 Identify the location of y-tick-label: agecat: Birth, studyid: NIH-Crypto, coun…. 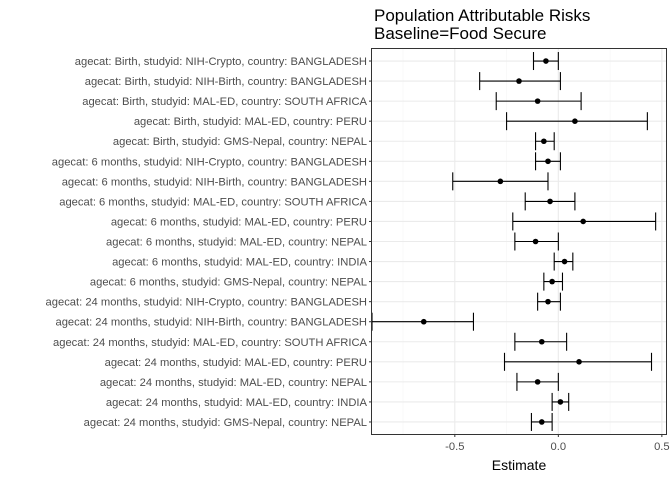
(221, 62).